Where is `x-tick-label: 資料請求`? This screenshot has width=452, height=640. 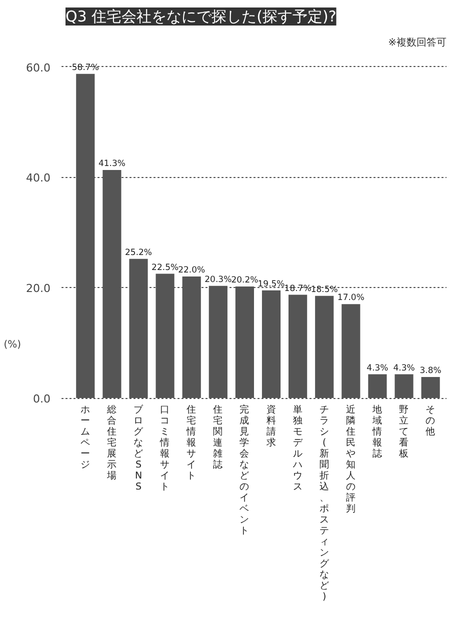
x-tick-label: 資料請求 is located at coordinates (271, 426).